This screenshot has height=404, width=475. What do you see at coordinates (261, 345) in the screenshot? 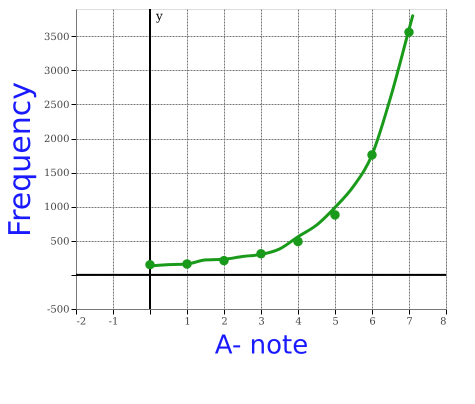
I see `x-axis-title: A- note` at bounding box center [261, 345].